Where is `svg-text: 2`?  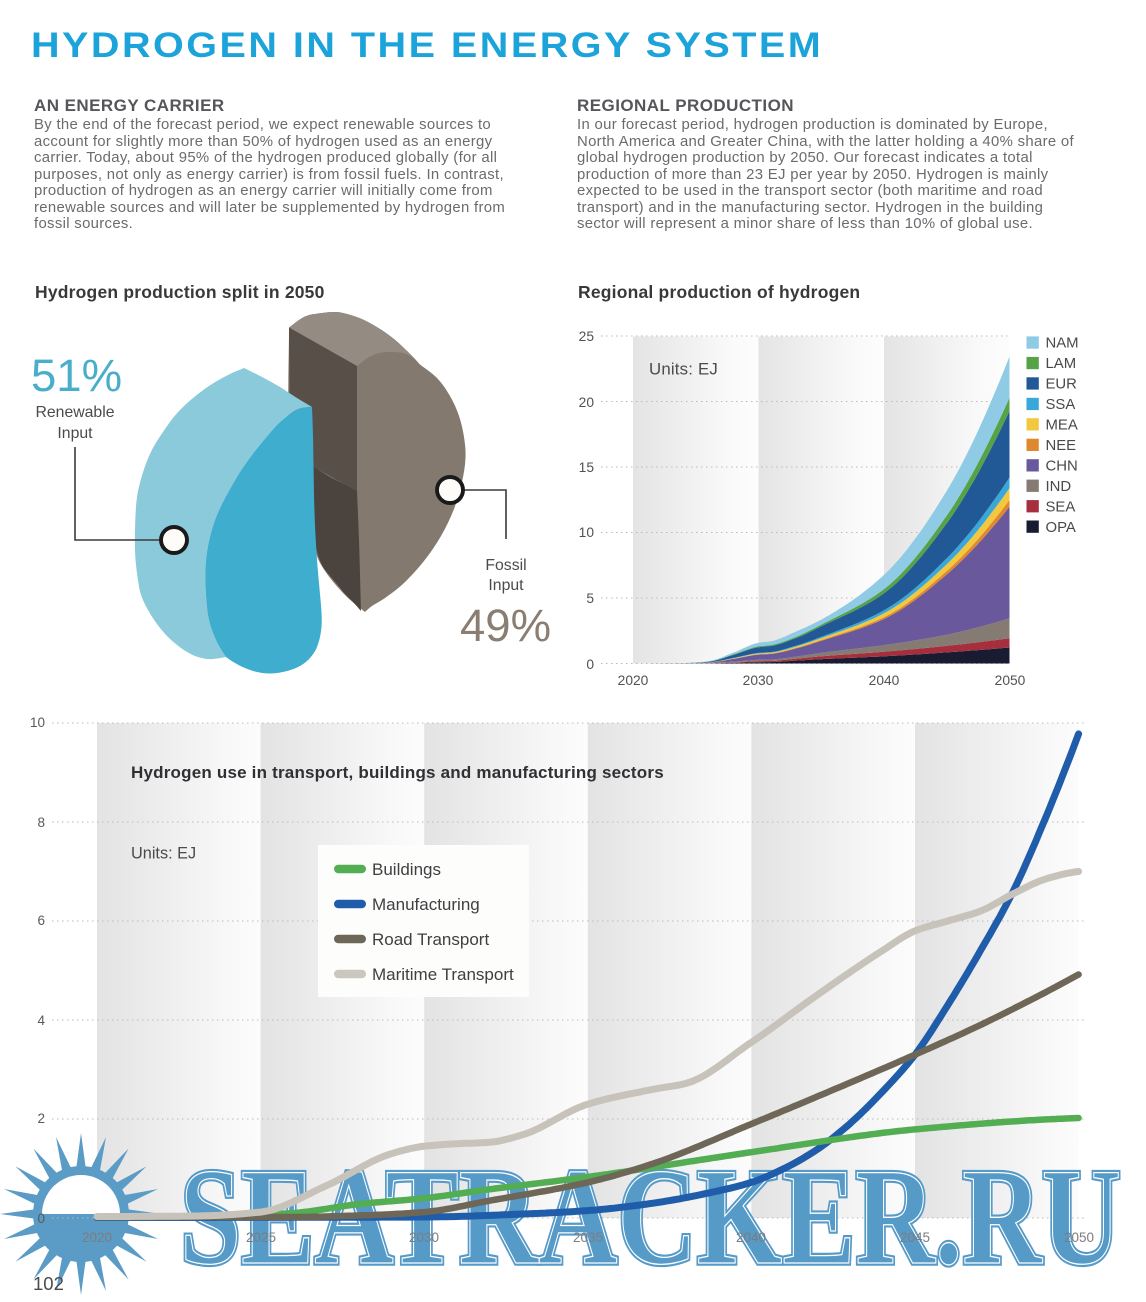 svg-text: 2 is located at coordinates (41, 1118).